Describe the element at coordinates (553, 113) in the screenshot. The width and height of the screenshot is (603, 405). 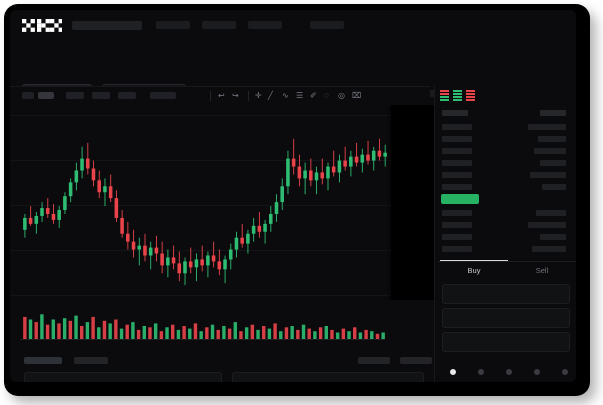
I see `orderbook-col-amount` at that location.